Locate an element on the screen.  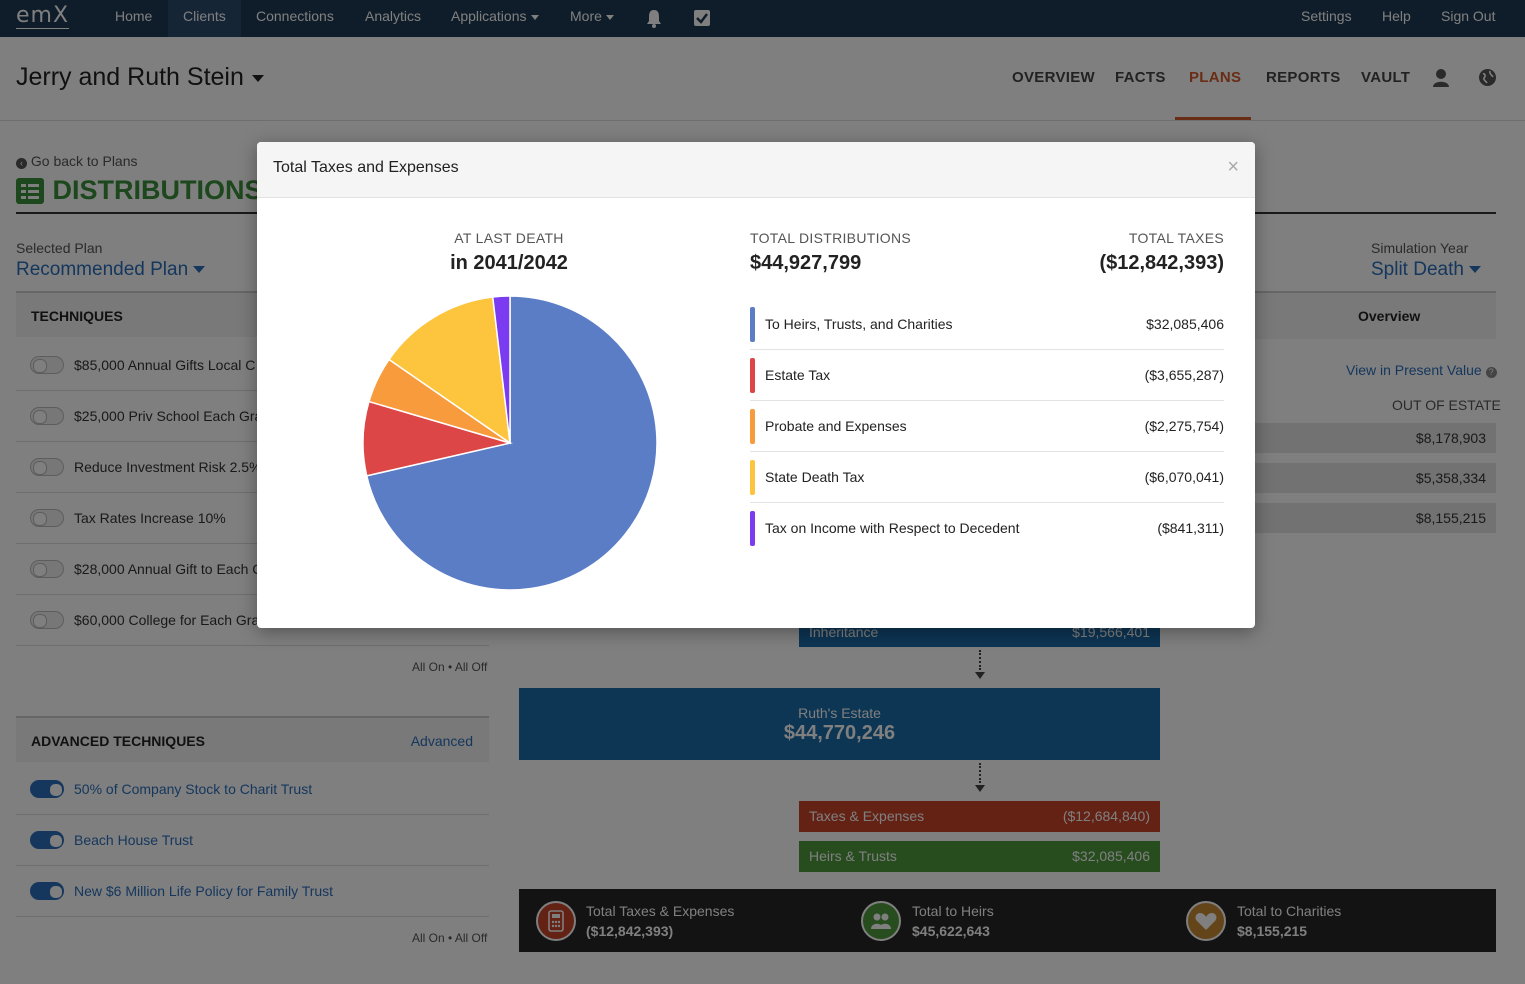
distribution-pie-chart is located at coordinates (510, 443).